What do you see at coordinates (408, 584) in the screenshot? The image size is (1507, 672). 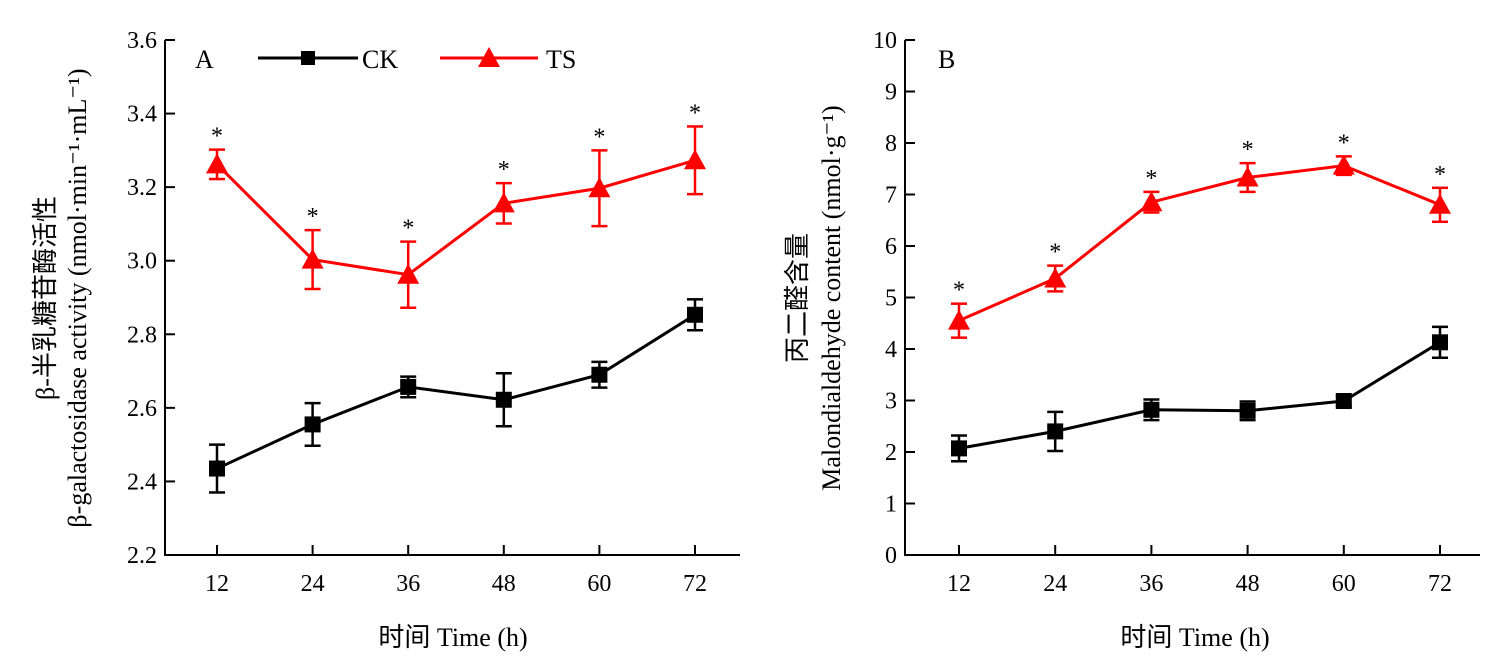 I see `panel-a-x-tick-label: 36` at bounding box center [408, 584].